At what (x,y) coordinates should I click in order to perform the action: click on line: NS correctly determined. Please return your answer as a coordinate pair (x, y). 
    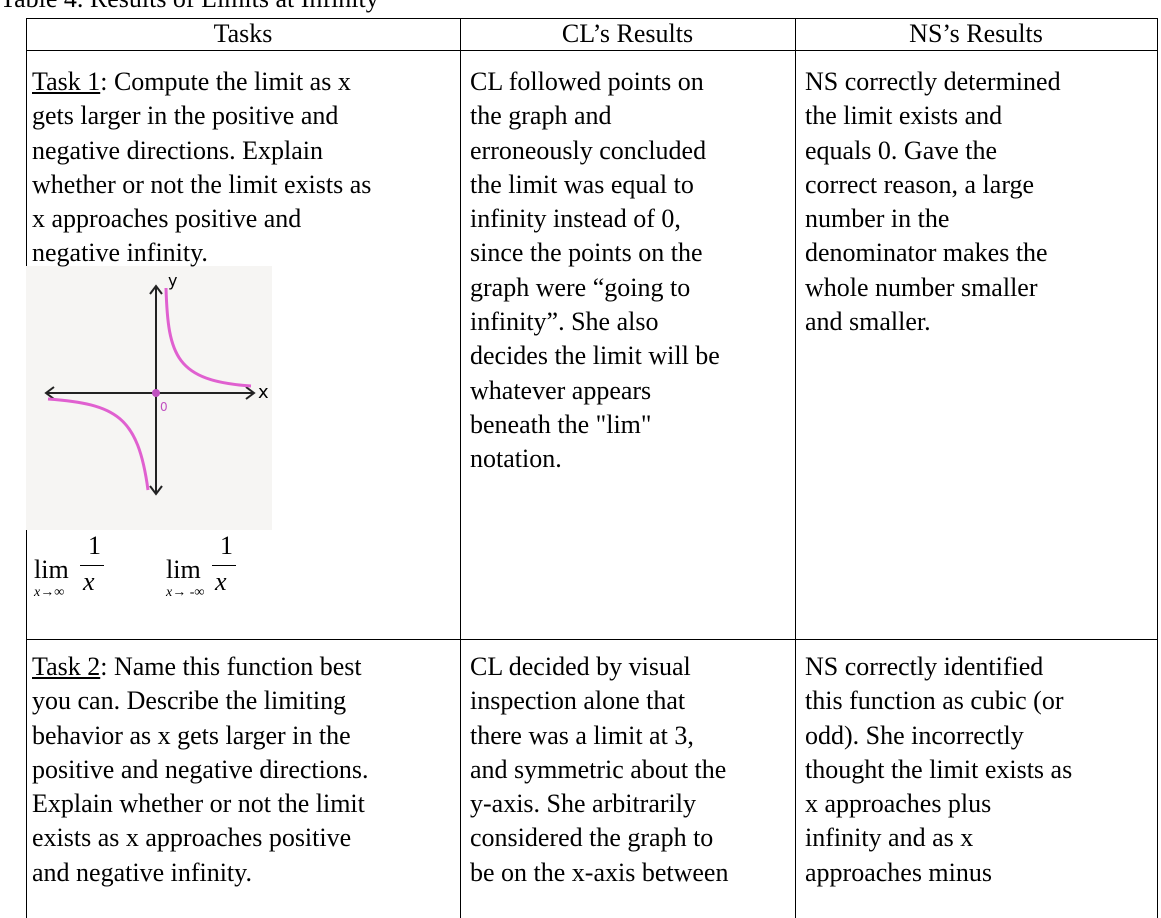
    Looking at the image, I should click on (933, 81).